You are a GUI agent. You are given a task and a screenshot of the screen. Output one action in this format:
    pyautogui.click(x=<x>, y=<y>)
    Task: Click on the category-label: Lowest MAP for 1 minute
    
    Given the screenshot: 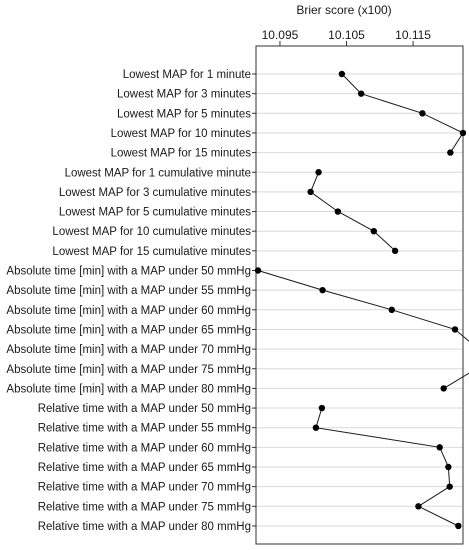 What is the action you would take?
    pyautogui.click(x=187, y=75)
    